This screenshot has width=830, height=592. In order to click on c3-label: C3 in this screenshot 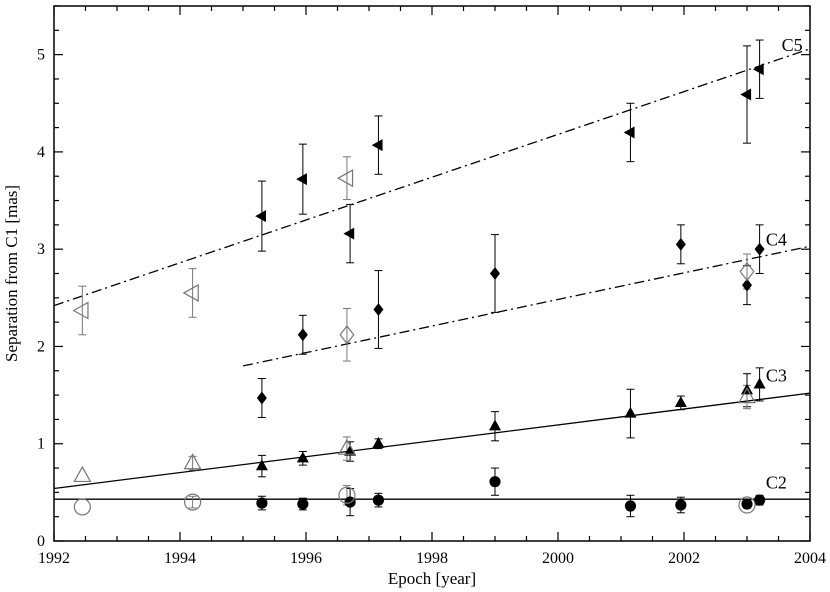, I will do `click(776, 376)`.